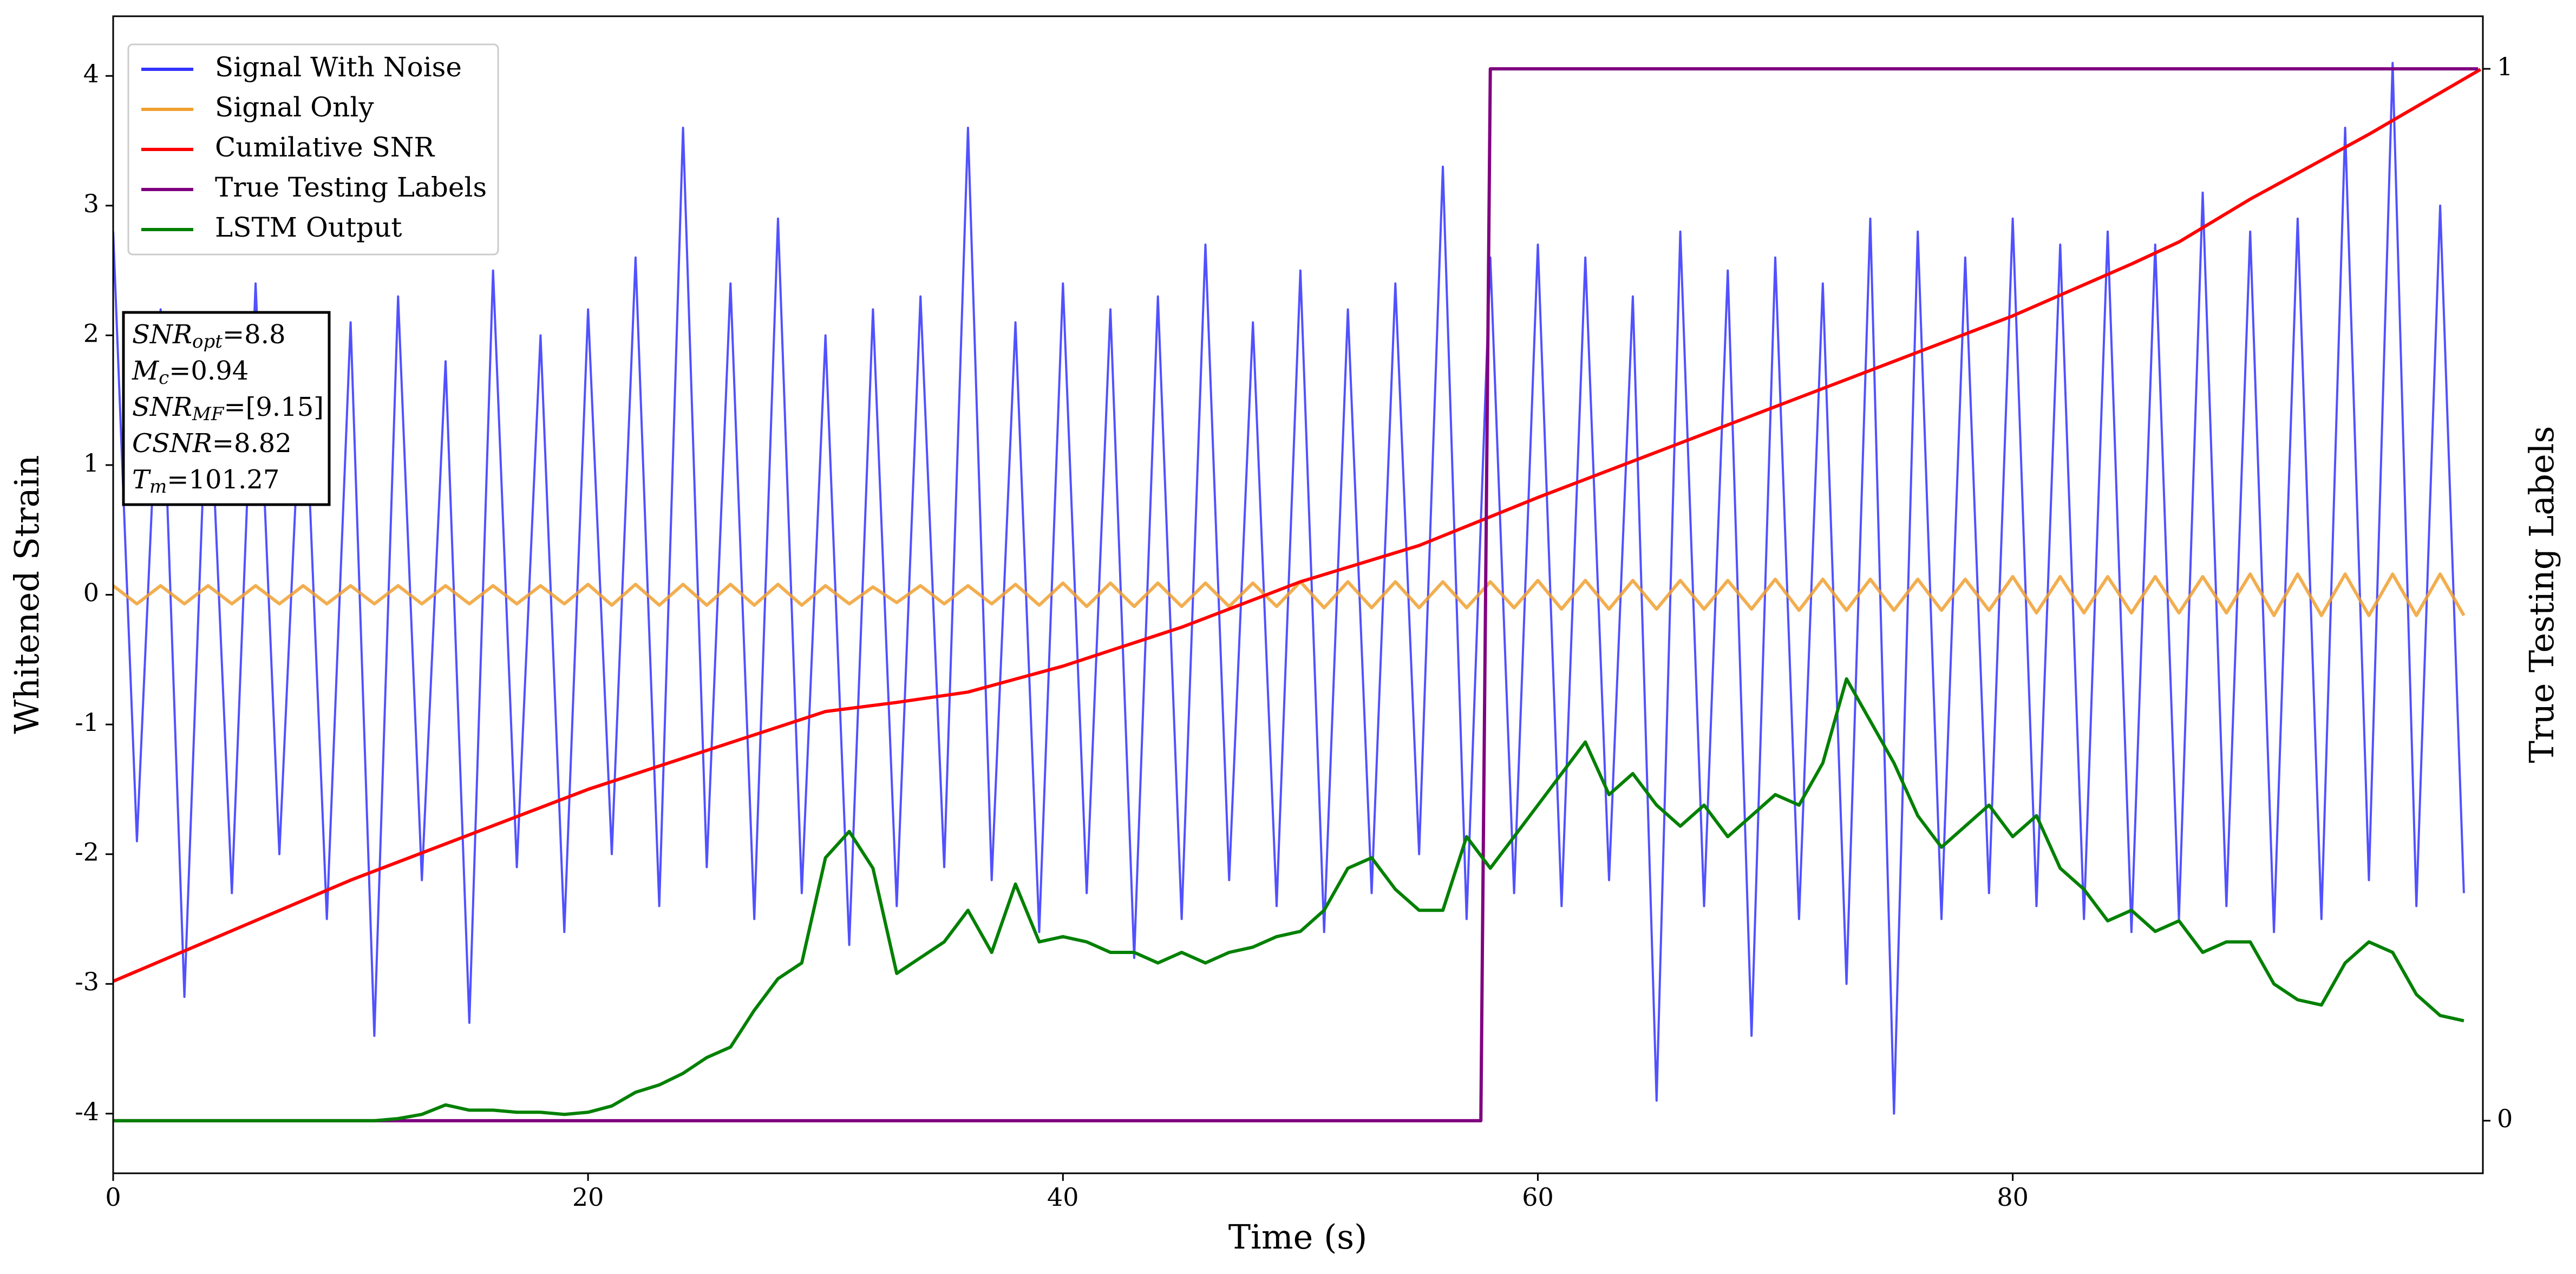 This screenshot has width=2576, height=1274. Describe the element at coordinates (223, 480) in the screenshot. I see `annotation-value: =101.27` at that location.